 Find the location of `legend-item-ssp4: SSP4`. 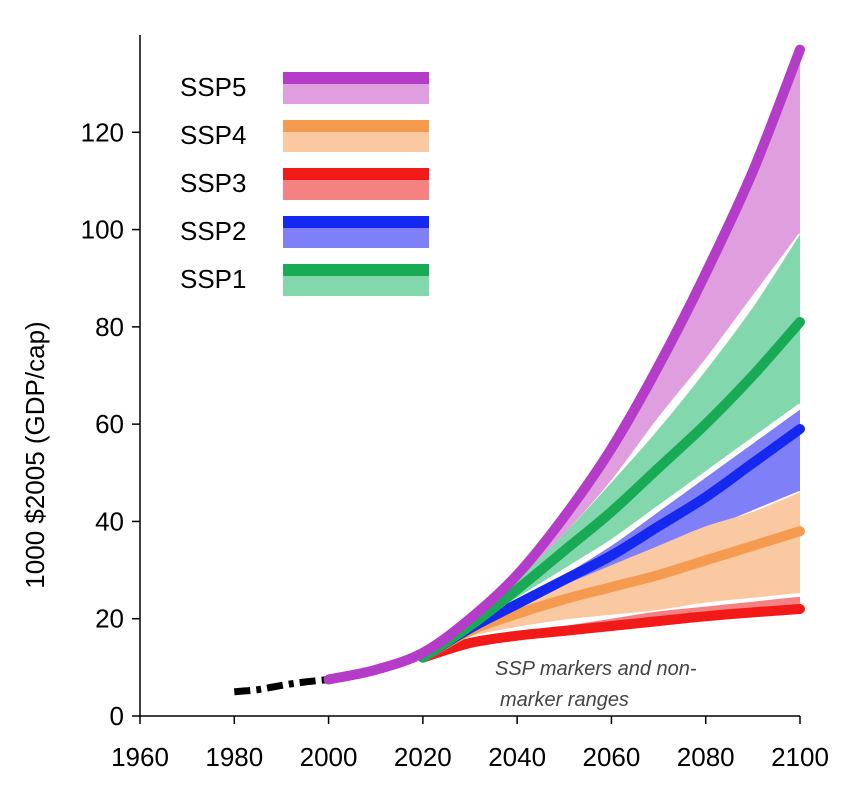

legend-item-ssp4: SSP4 is located at coordinates (304, 136).